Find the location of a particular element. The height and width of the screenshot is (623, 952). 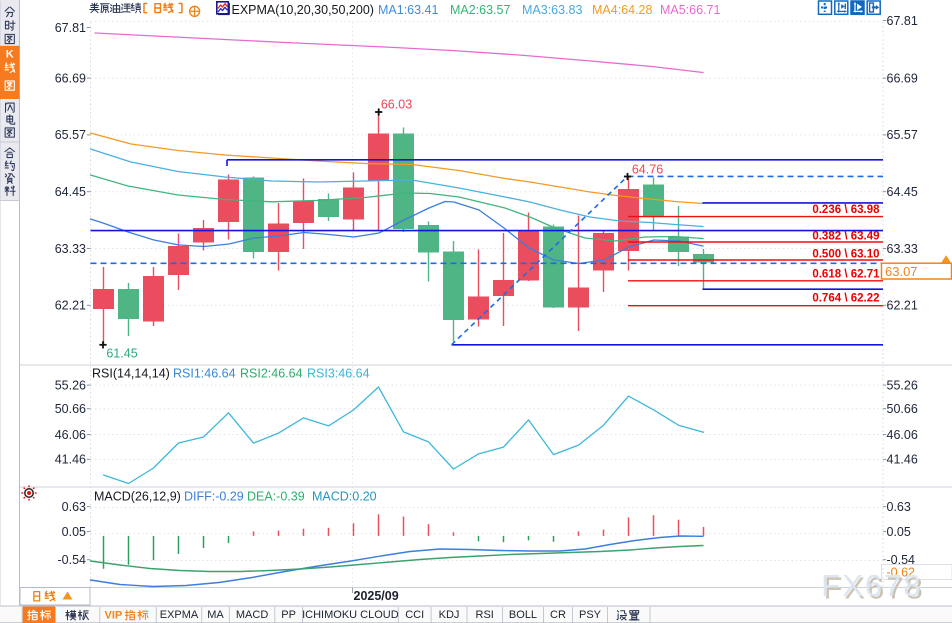

svg-text: K is located at coordinates (10, 55).